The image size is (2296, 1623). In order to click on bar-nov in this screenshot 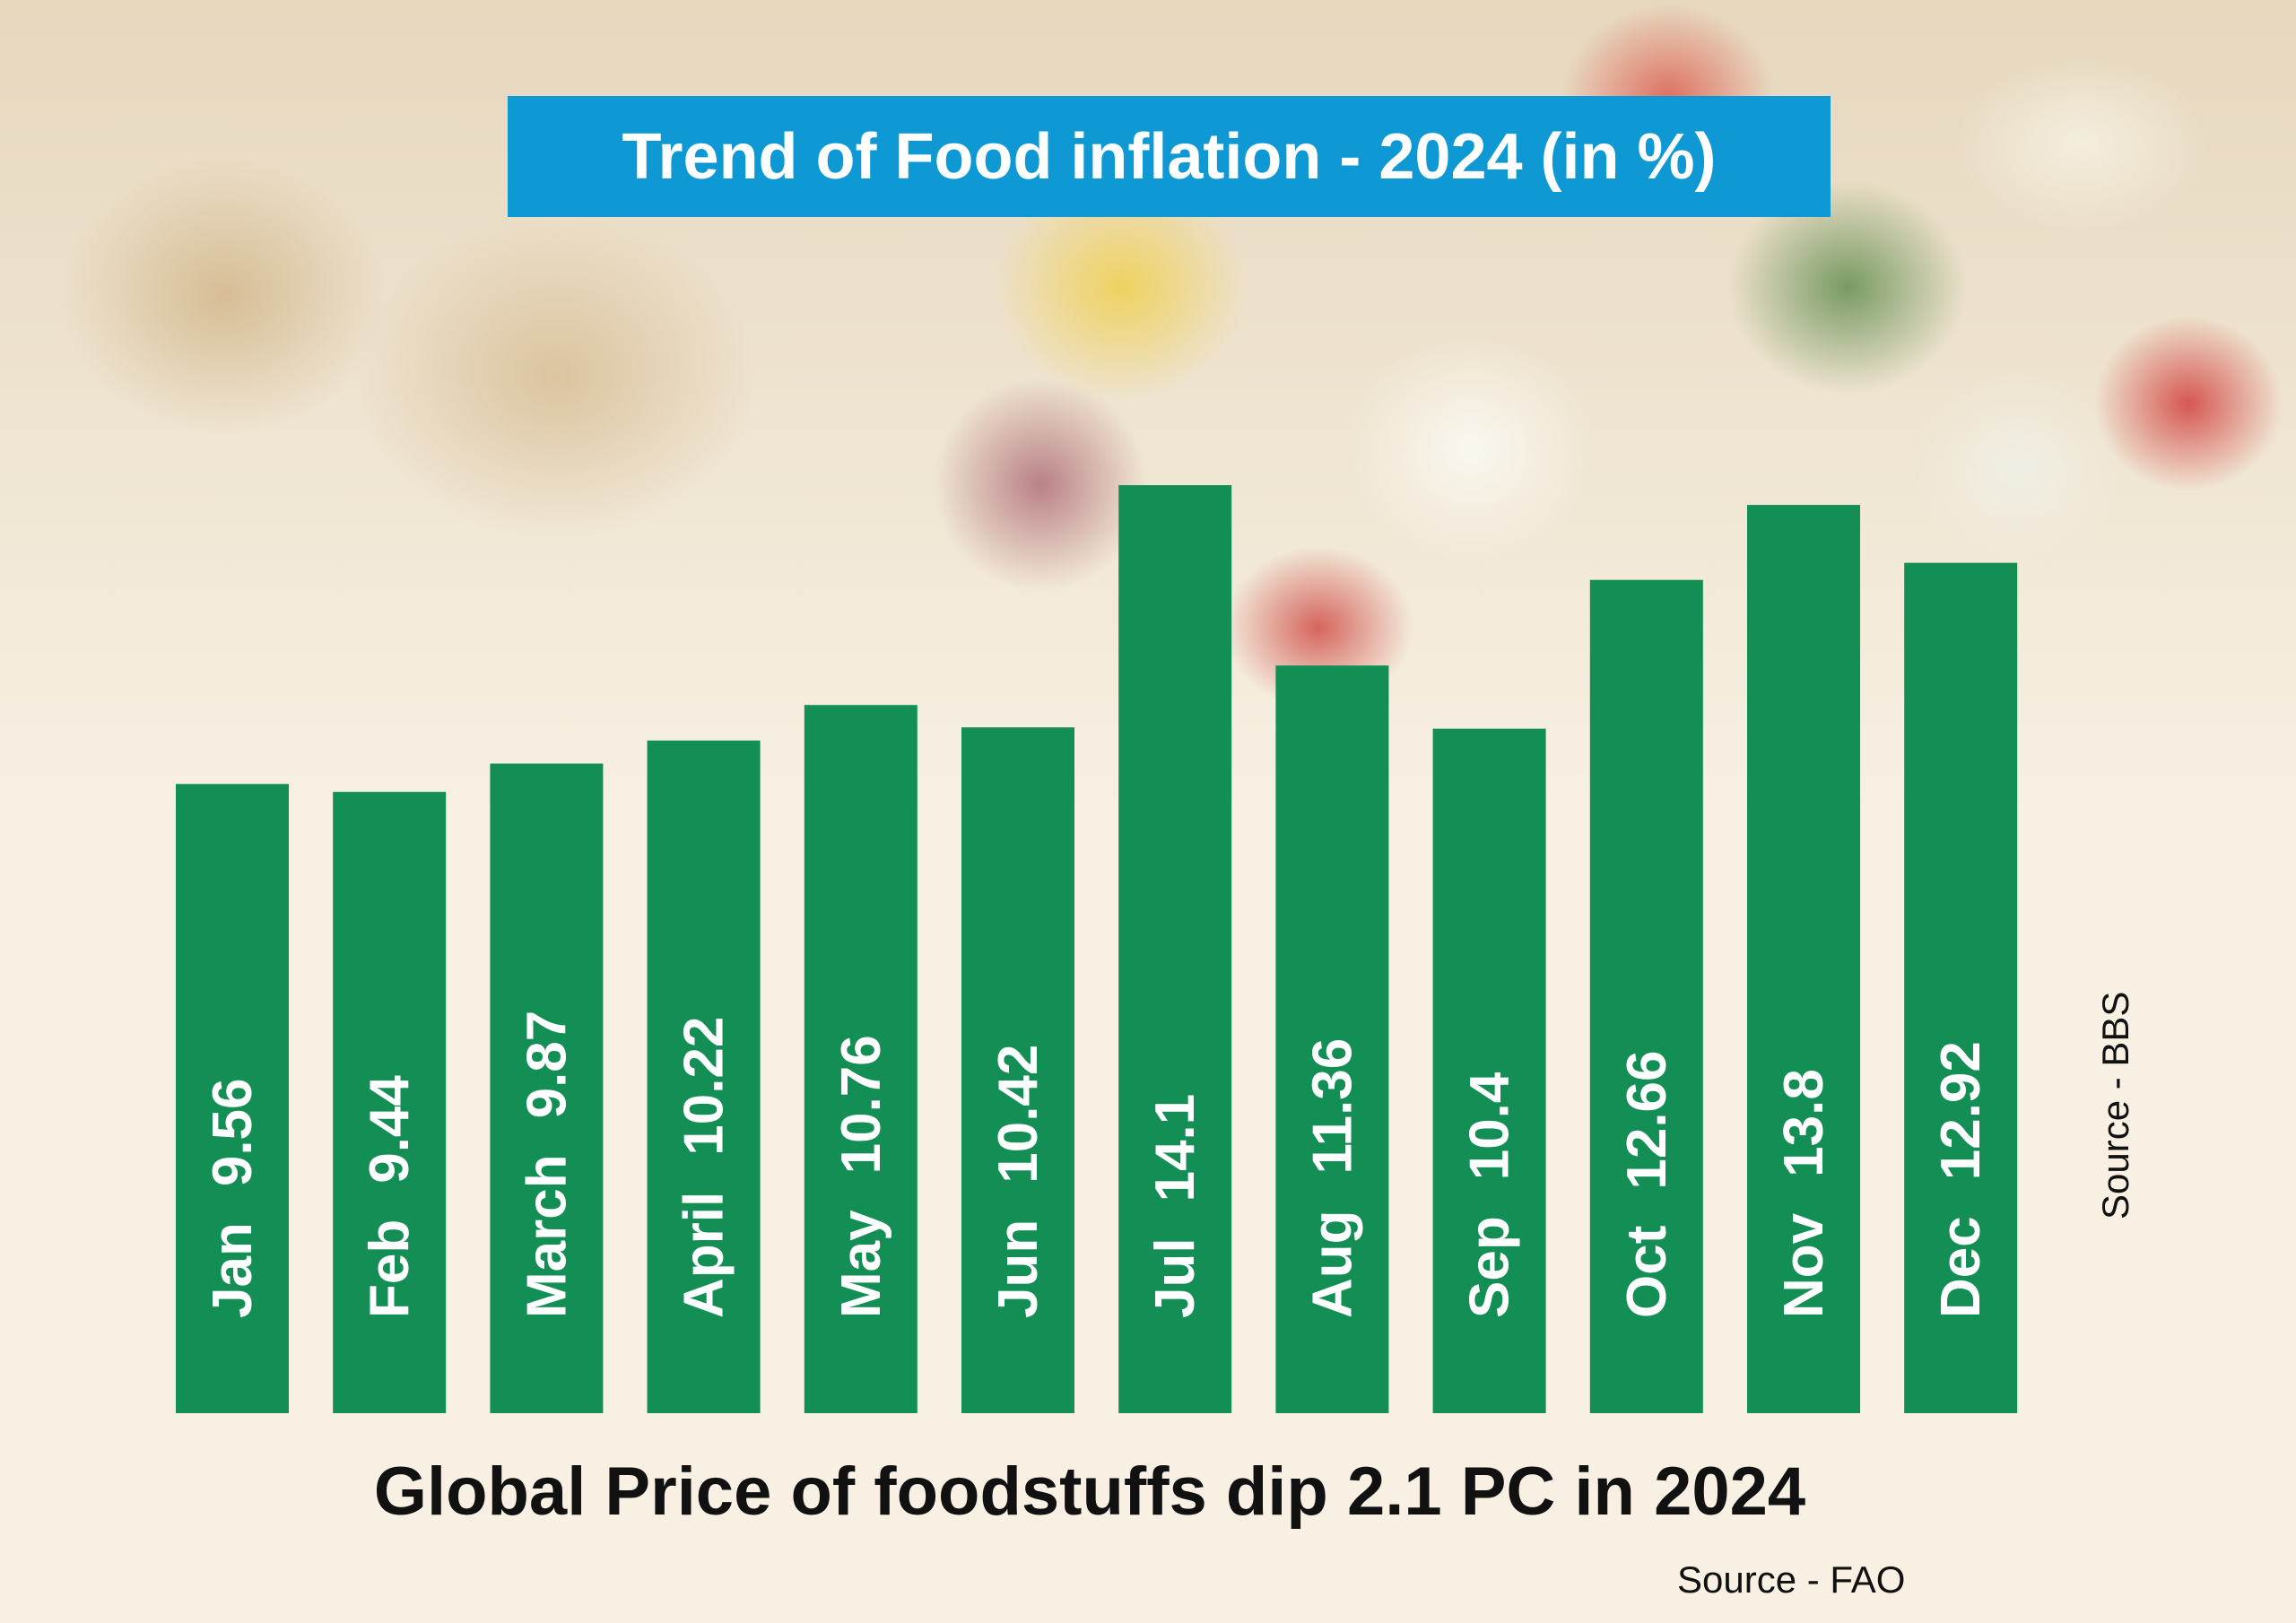, I will do `click(1803, 959)`.